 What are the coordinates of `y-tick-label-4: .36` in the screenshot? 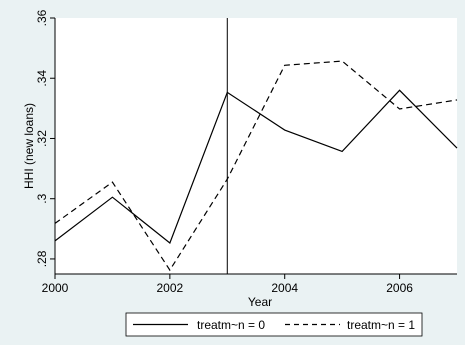 It's located at (42, 17).